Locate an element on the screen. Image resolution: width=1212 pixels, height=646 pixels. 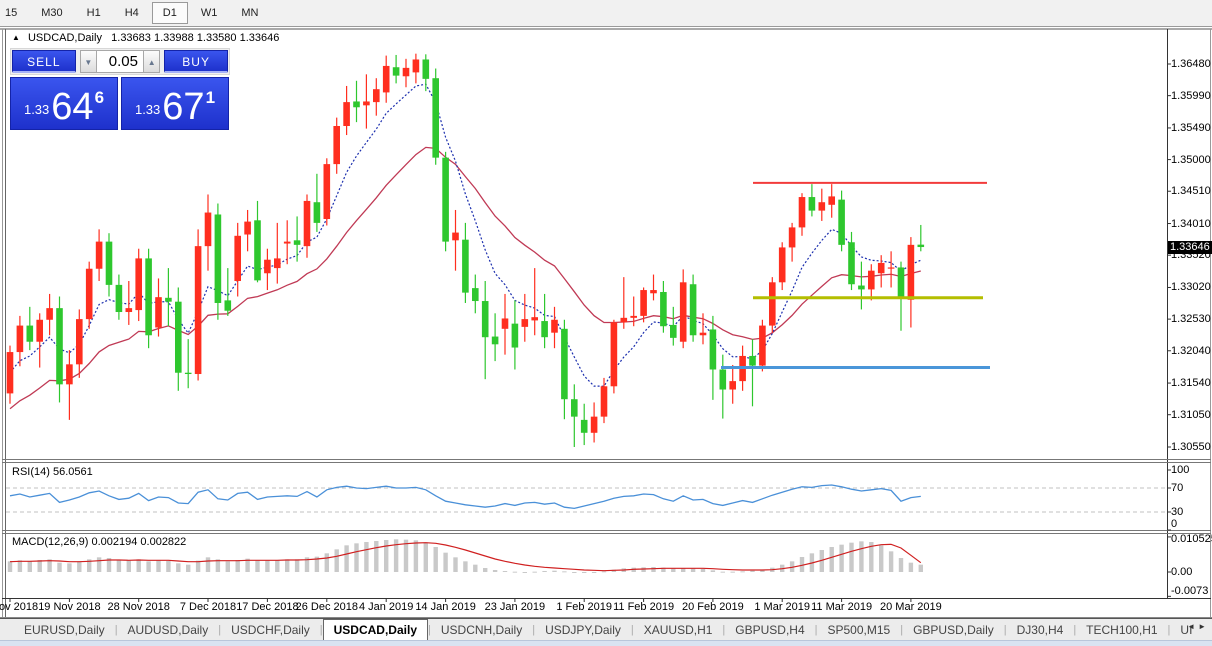
date-axis-label: 7 Dec 2018 is located at coordinates (208, 607).